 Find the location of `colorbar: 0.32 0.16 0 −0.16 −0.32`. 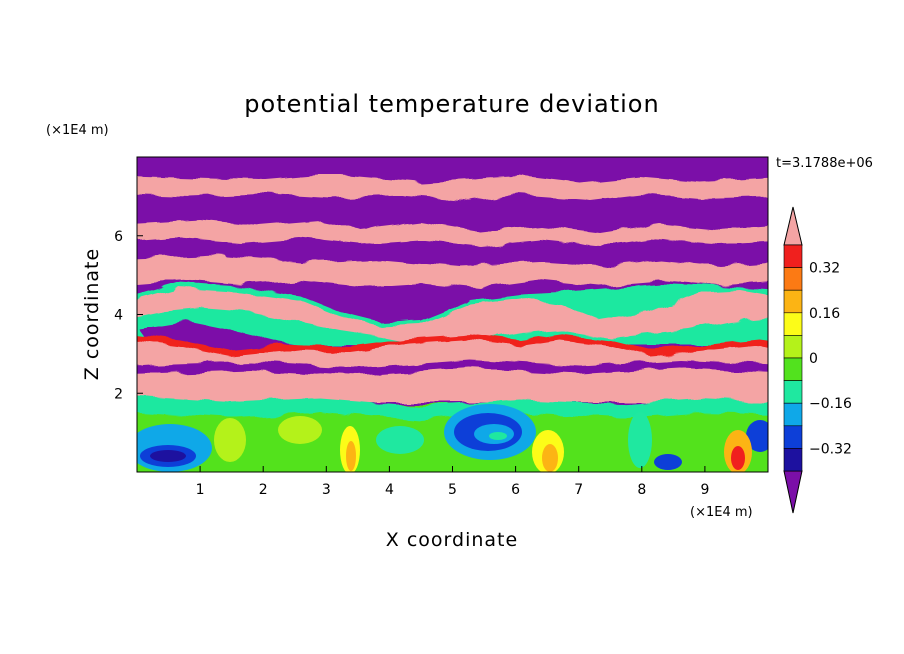

colorbar: 0.32 0.16 0 −0.16 −0.32 is located at coordinates (817, 360).